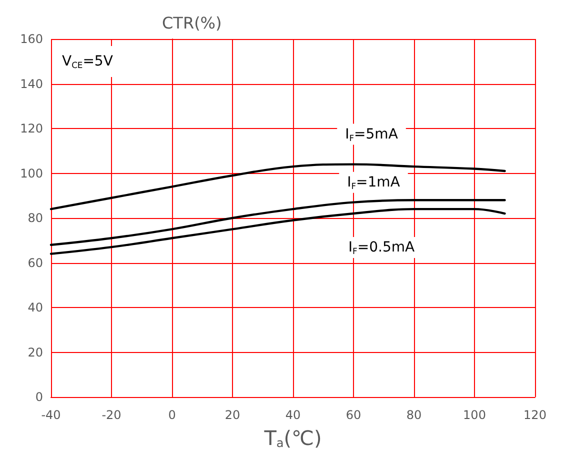 Image resolution: width=561 pixels, height=470 pixels. Describe the element at coordinates (535, 415) in the screenshot. I see `x-tick-label: 120` at that location.